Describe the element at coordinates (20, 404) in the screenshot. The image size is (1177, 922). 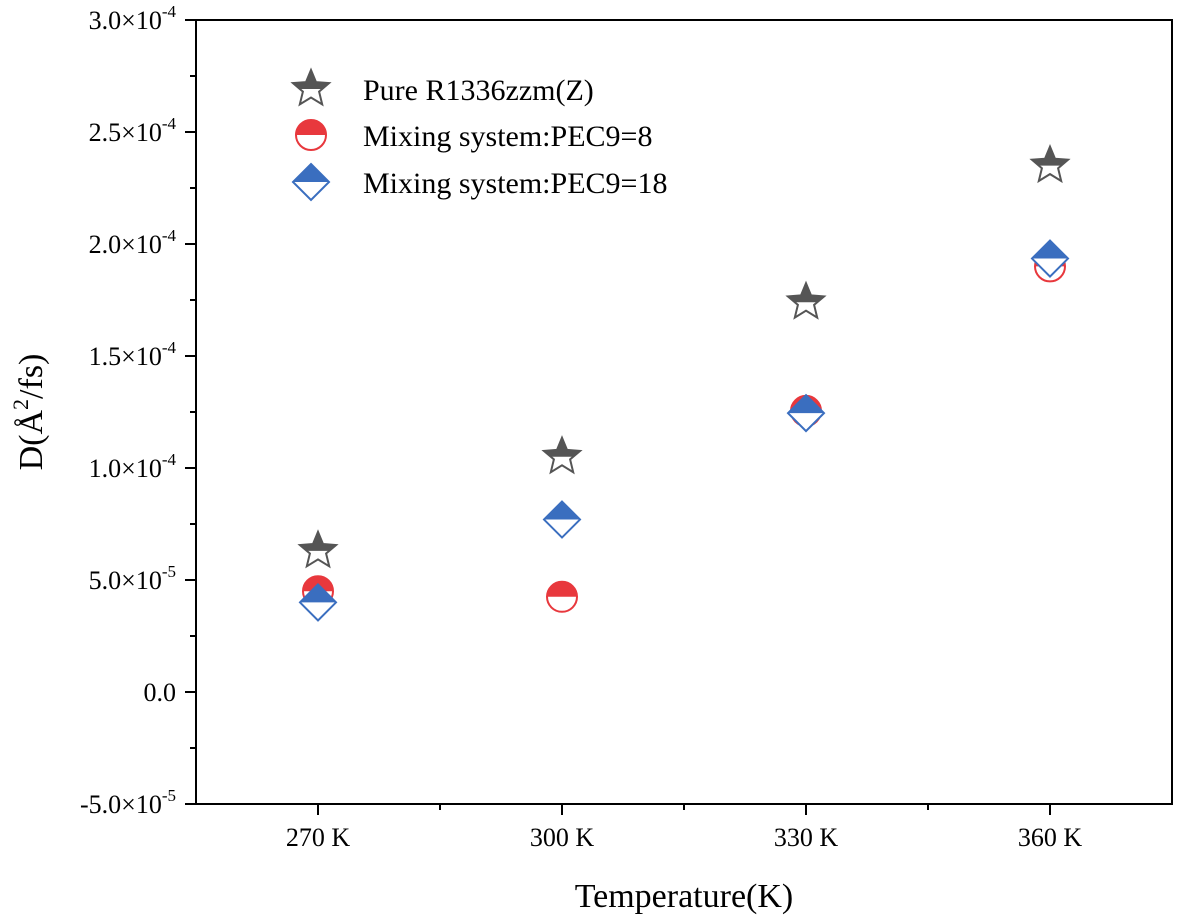
I see `y-axis-title-superscript: 2` at that location.